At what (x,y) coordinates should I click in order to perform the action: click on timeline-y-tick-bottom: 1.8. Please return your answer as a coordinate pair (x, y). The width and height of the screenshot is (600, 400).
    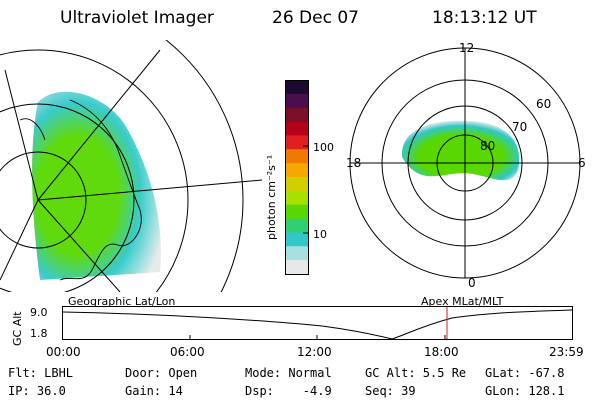
    Looking at the image, I should click on (39, 333).